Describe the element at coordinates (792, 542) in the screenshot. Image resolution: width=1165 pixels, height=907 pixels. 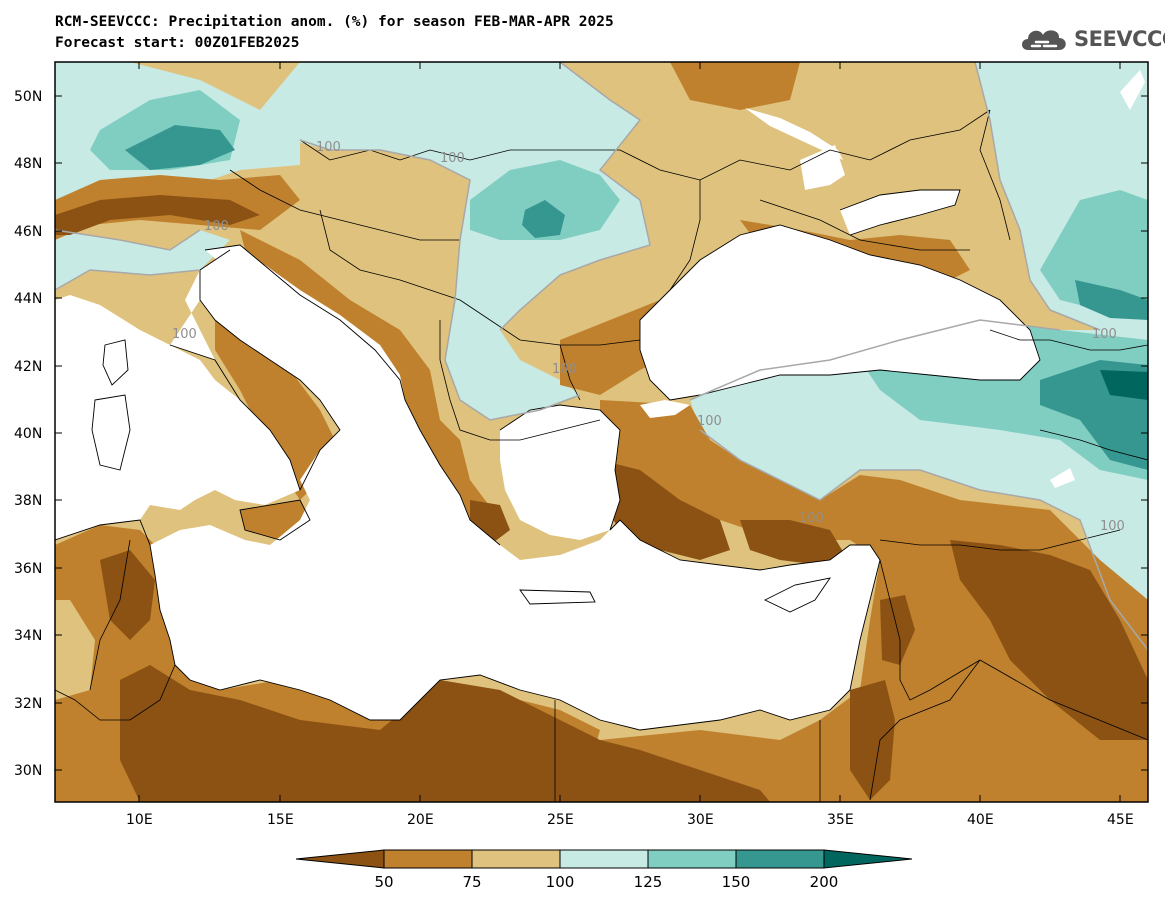
I see `anomaly-region-below-50-anatolia-south` at that location.